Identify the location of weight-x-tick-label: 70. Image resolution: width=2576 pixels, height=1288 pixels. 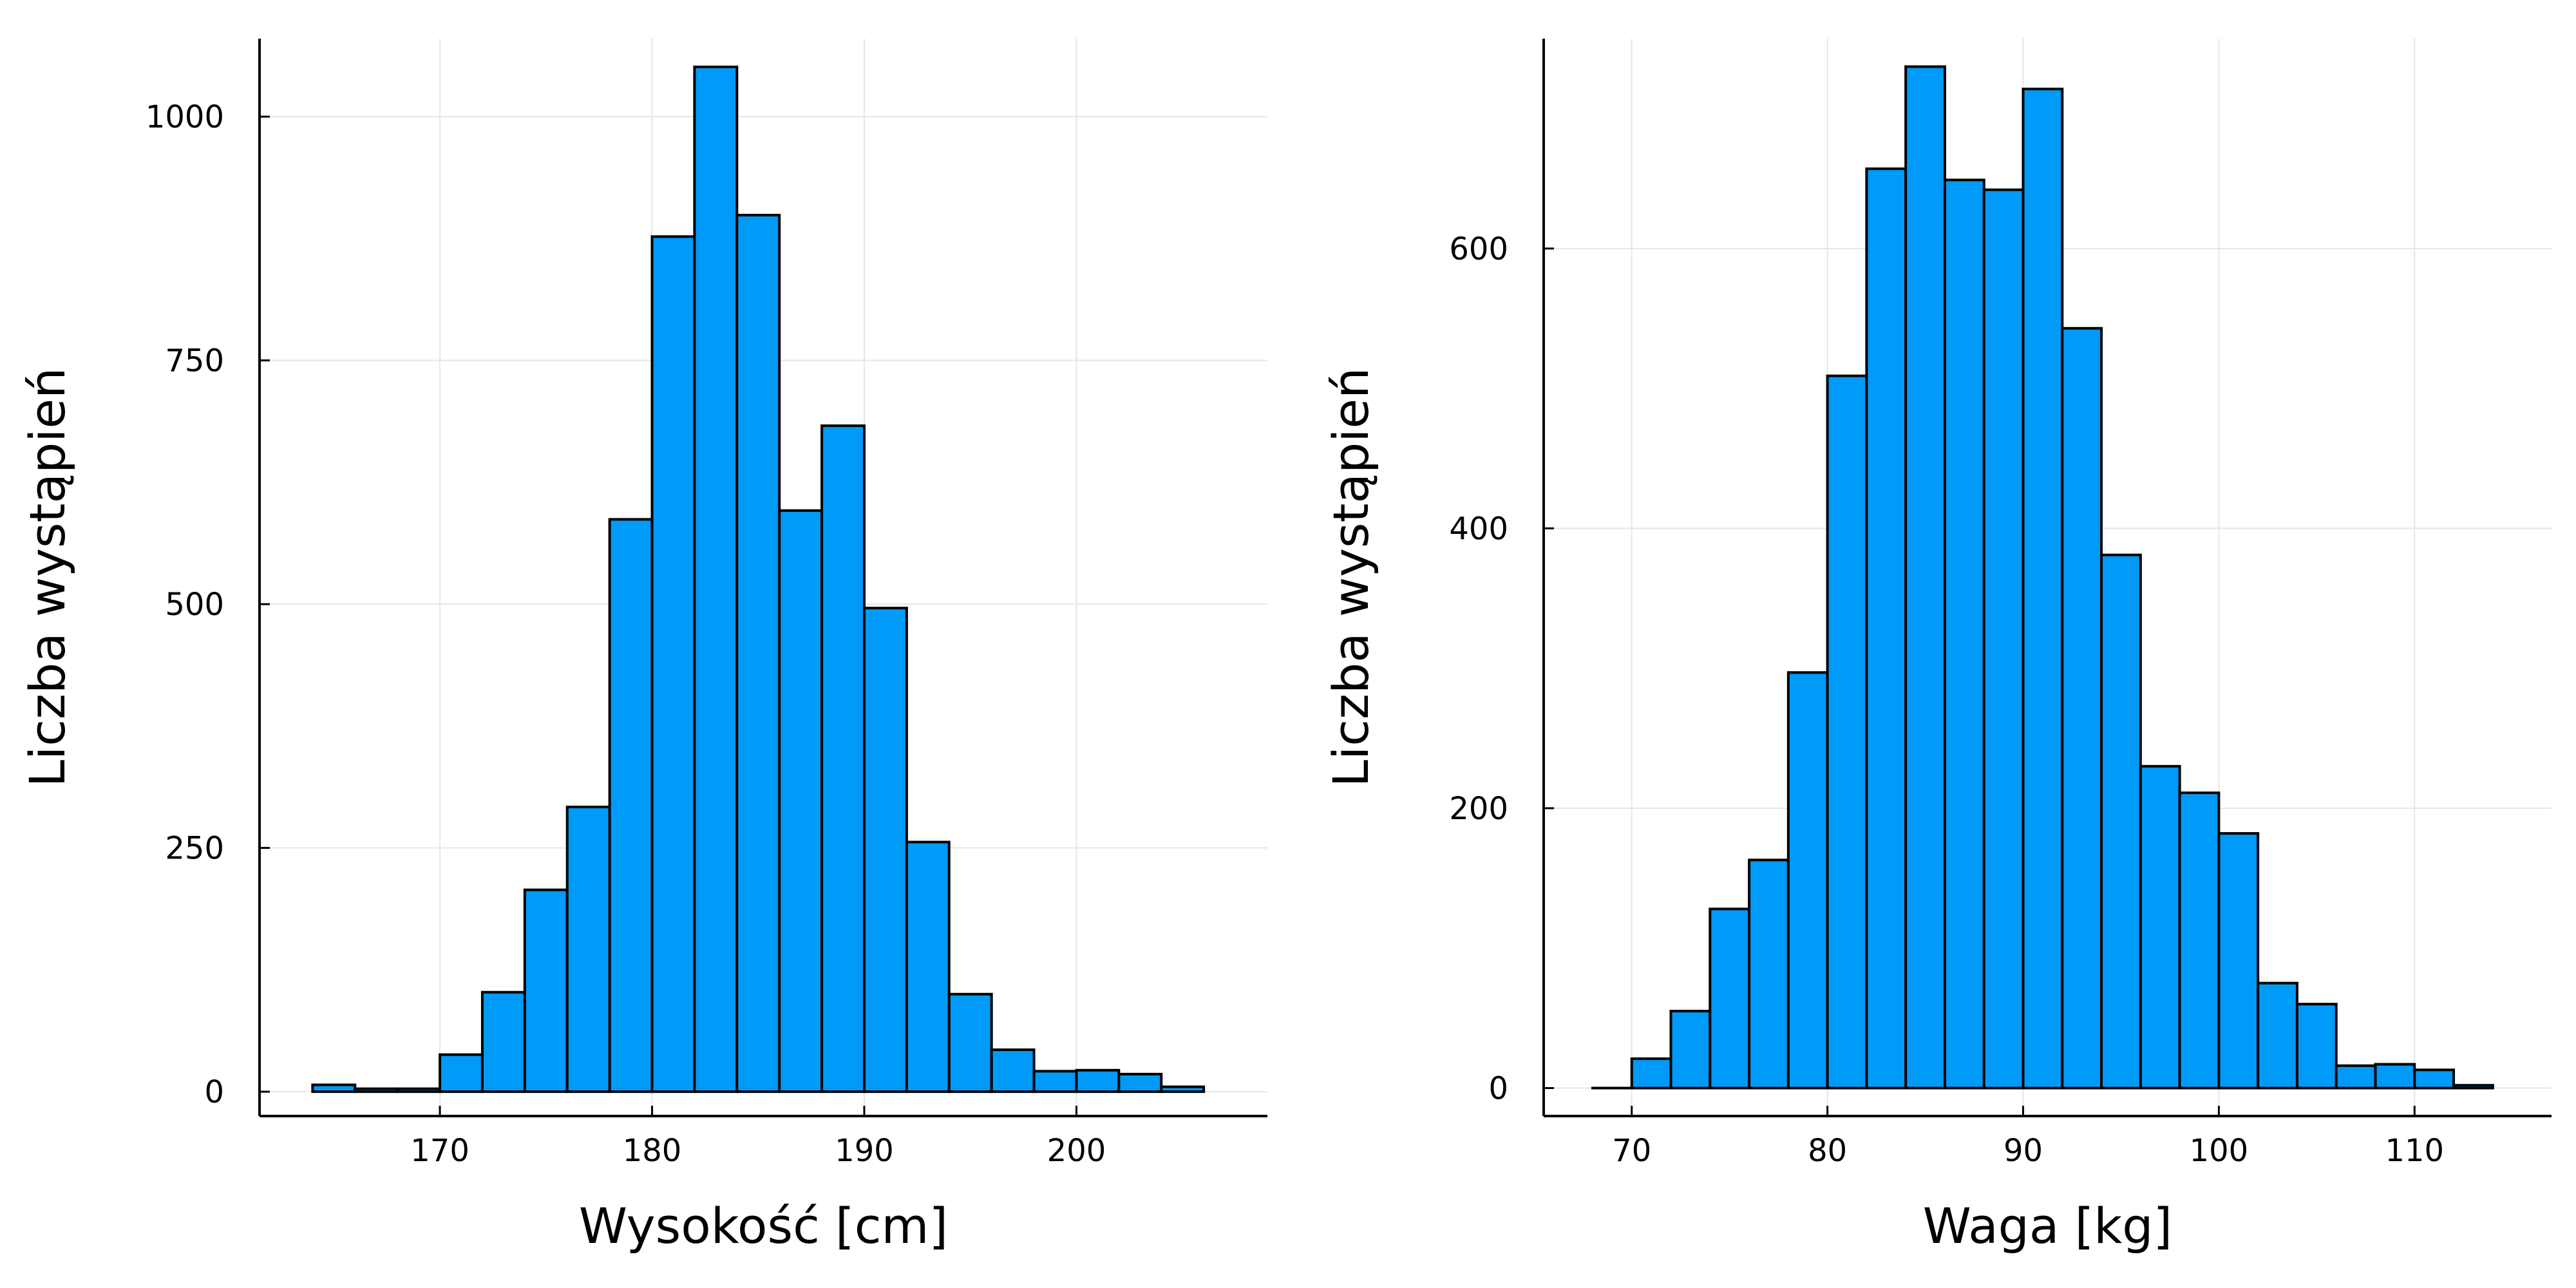
(1632, 1151).